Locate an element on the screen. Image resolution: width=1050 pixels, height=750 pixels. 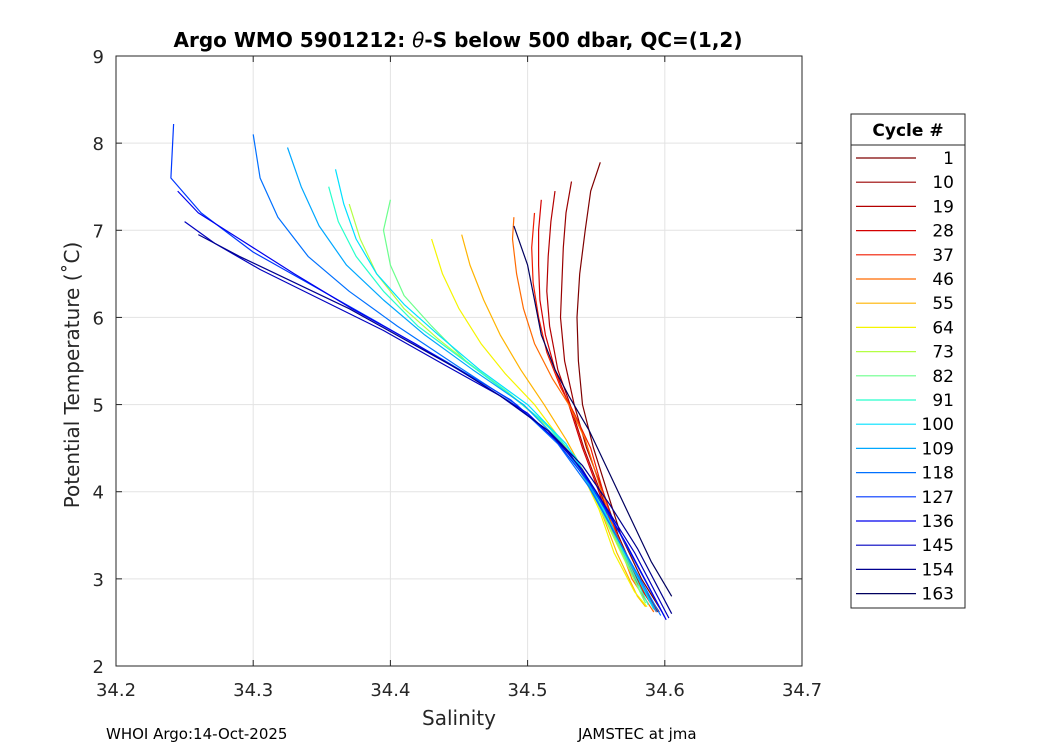
legend-label: 163 is located at coordinates (938, 595).